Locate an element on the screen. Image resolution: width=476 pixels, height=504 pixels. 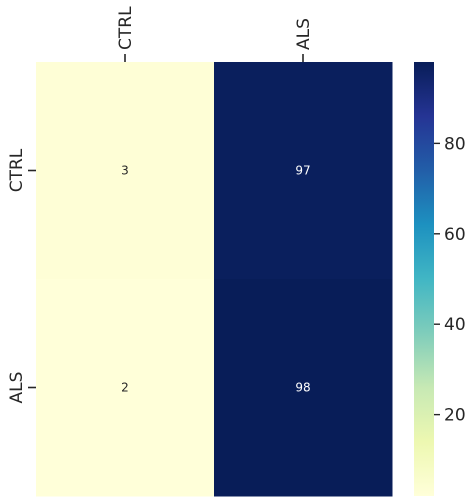
colorbar is located at coordinates (424, 279).